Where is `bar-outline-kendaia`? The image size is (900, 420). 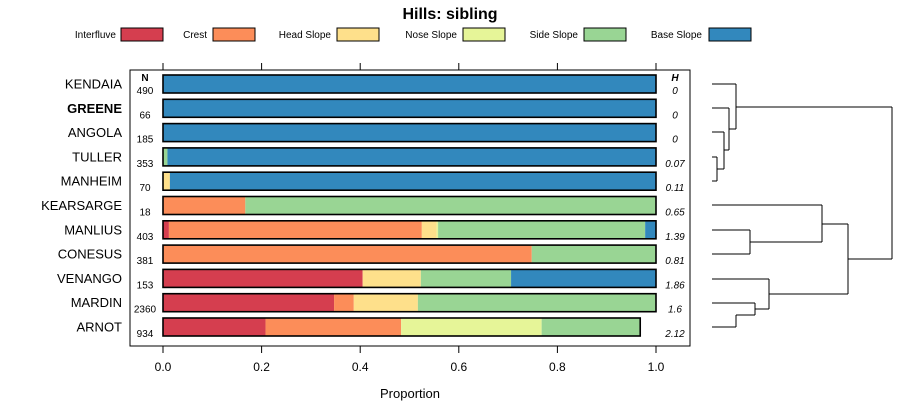 bar-outline-kendaia is located at coordinates (409, 84).